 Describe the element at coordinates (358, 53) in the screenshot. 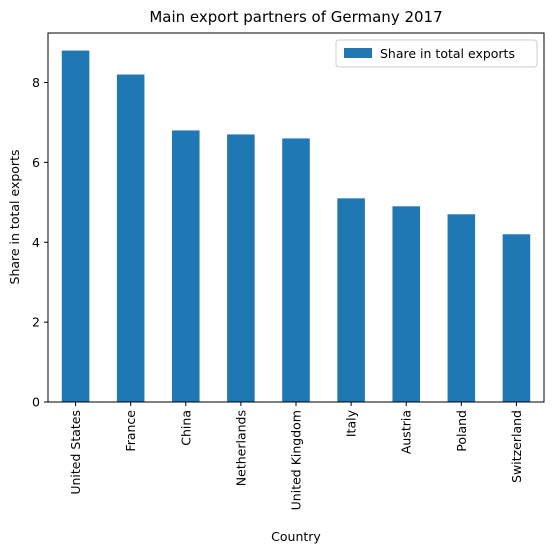

I see `legend-swatch` at that location.